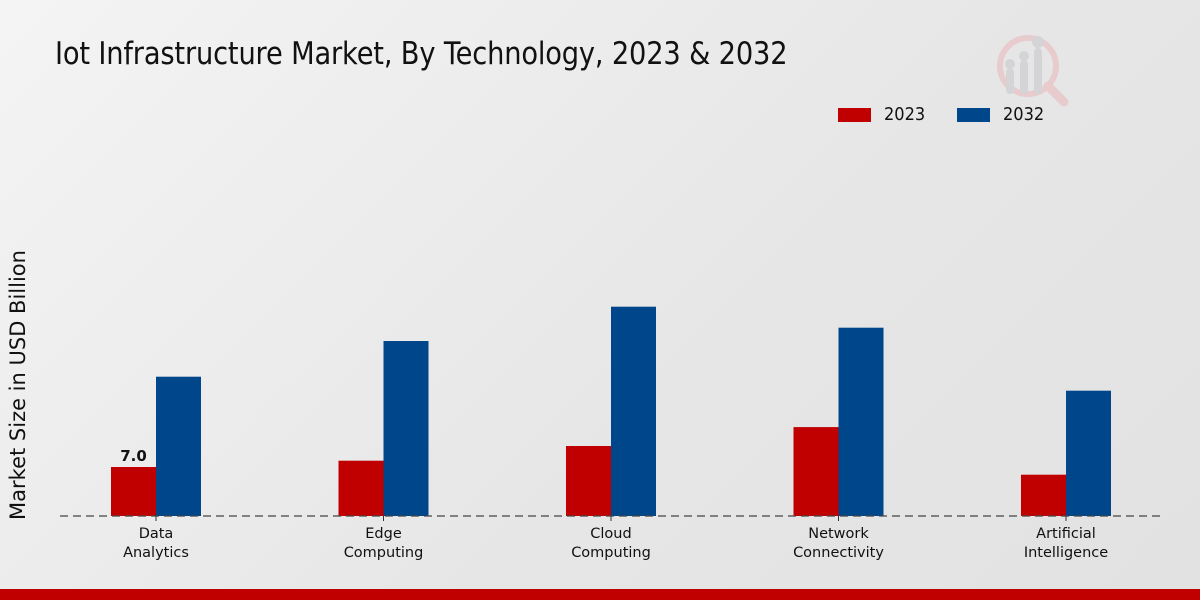  I want to click on bar-network-connectivity-2023, so click(816, 471).